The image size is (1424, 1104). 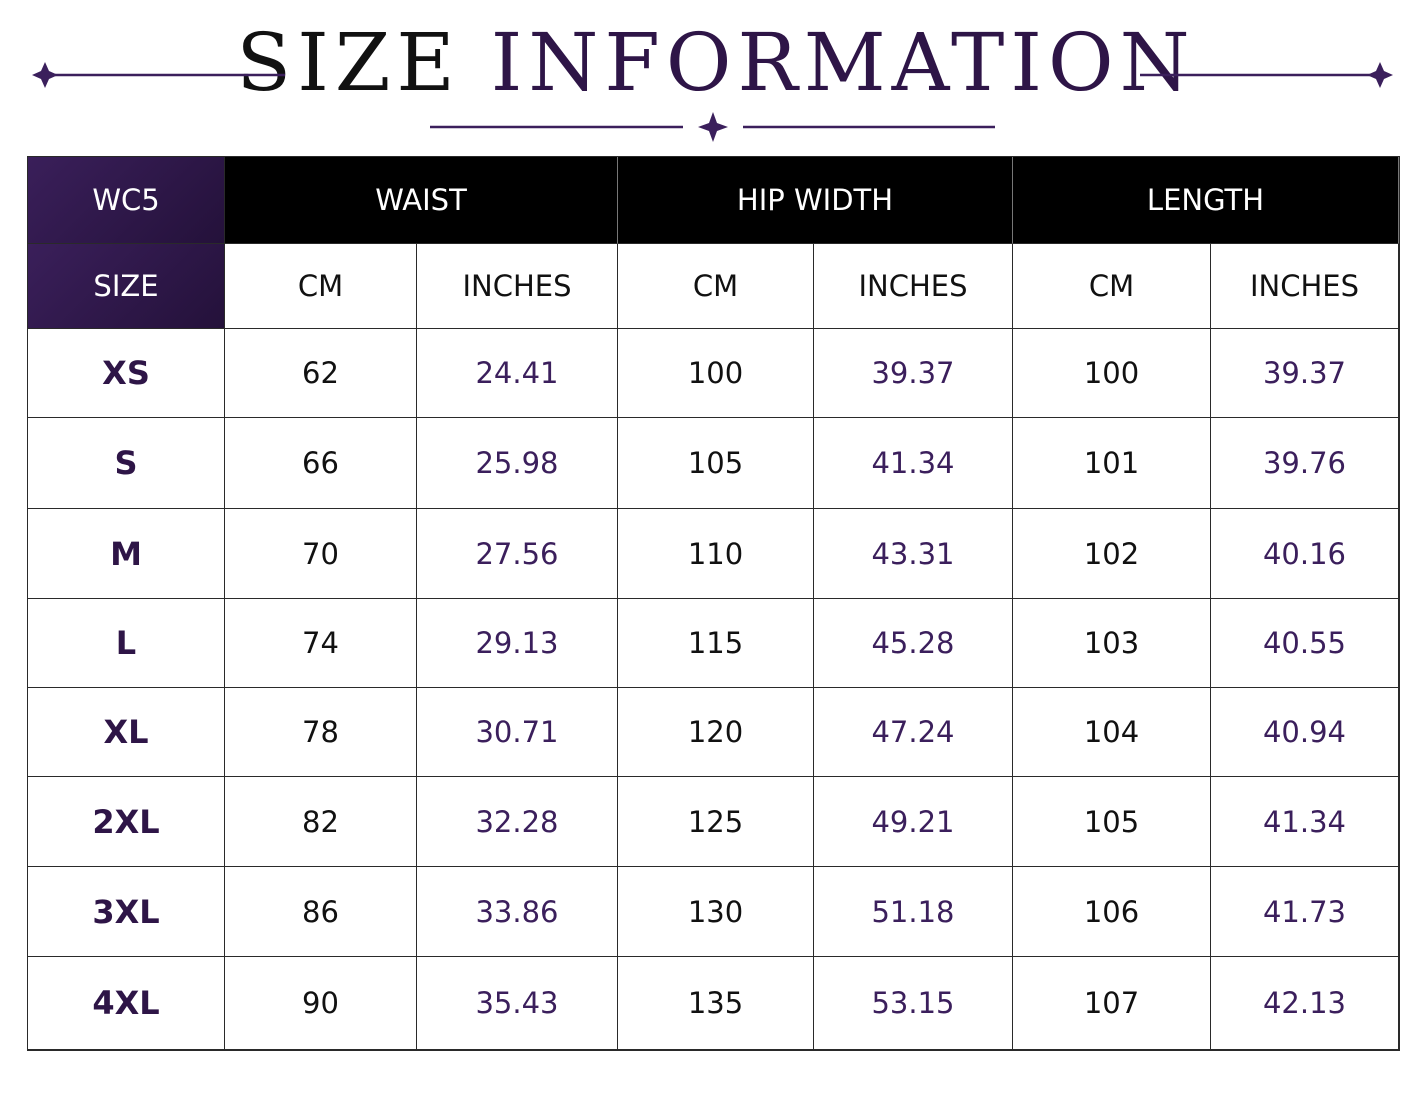 I want to click on title-part: INFORMATION, so click(x=843, y=62).